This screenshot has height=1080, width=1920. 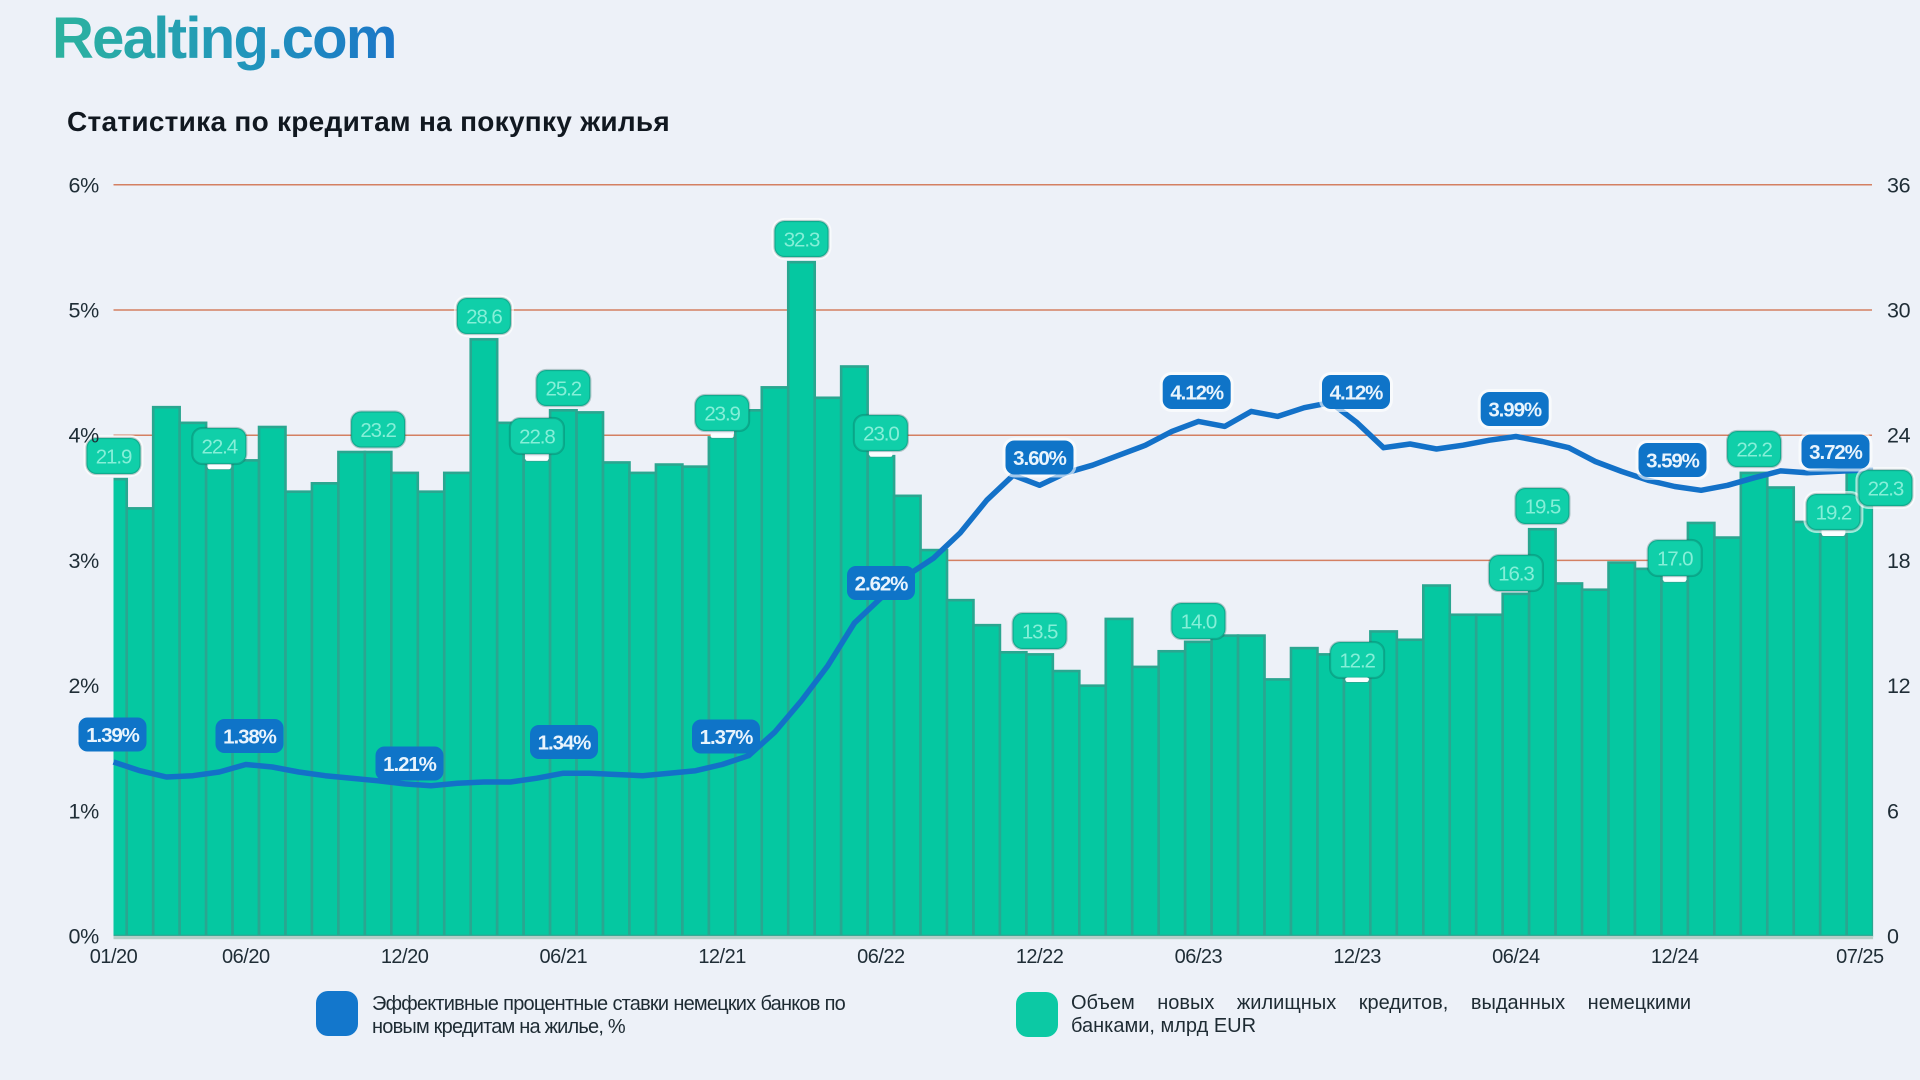 What do you see at coordinates (84, 937) in the screenshot?
I see `svg-text: 0%` at bounding box center [84, 937].